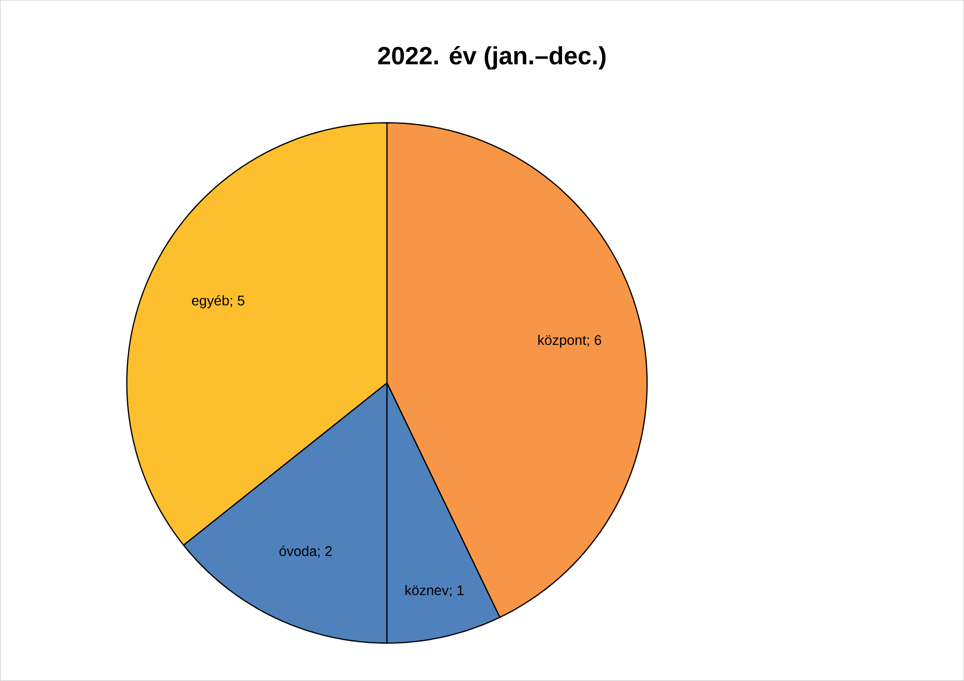  I want to click on data-label: ; 6, so click(595, 341).